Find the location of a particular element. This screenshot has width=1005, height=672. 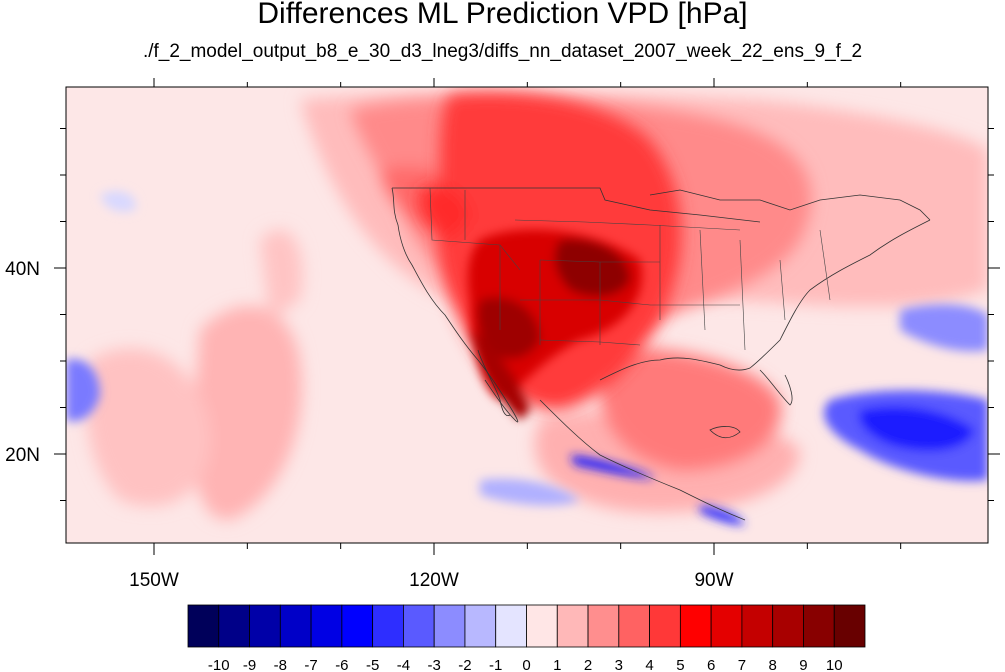

colorbar-label: 6 is located at coordinates (711, 664).